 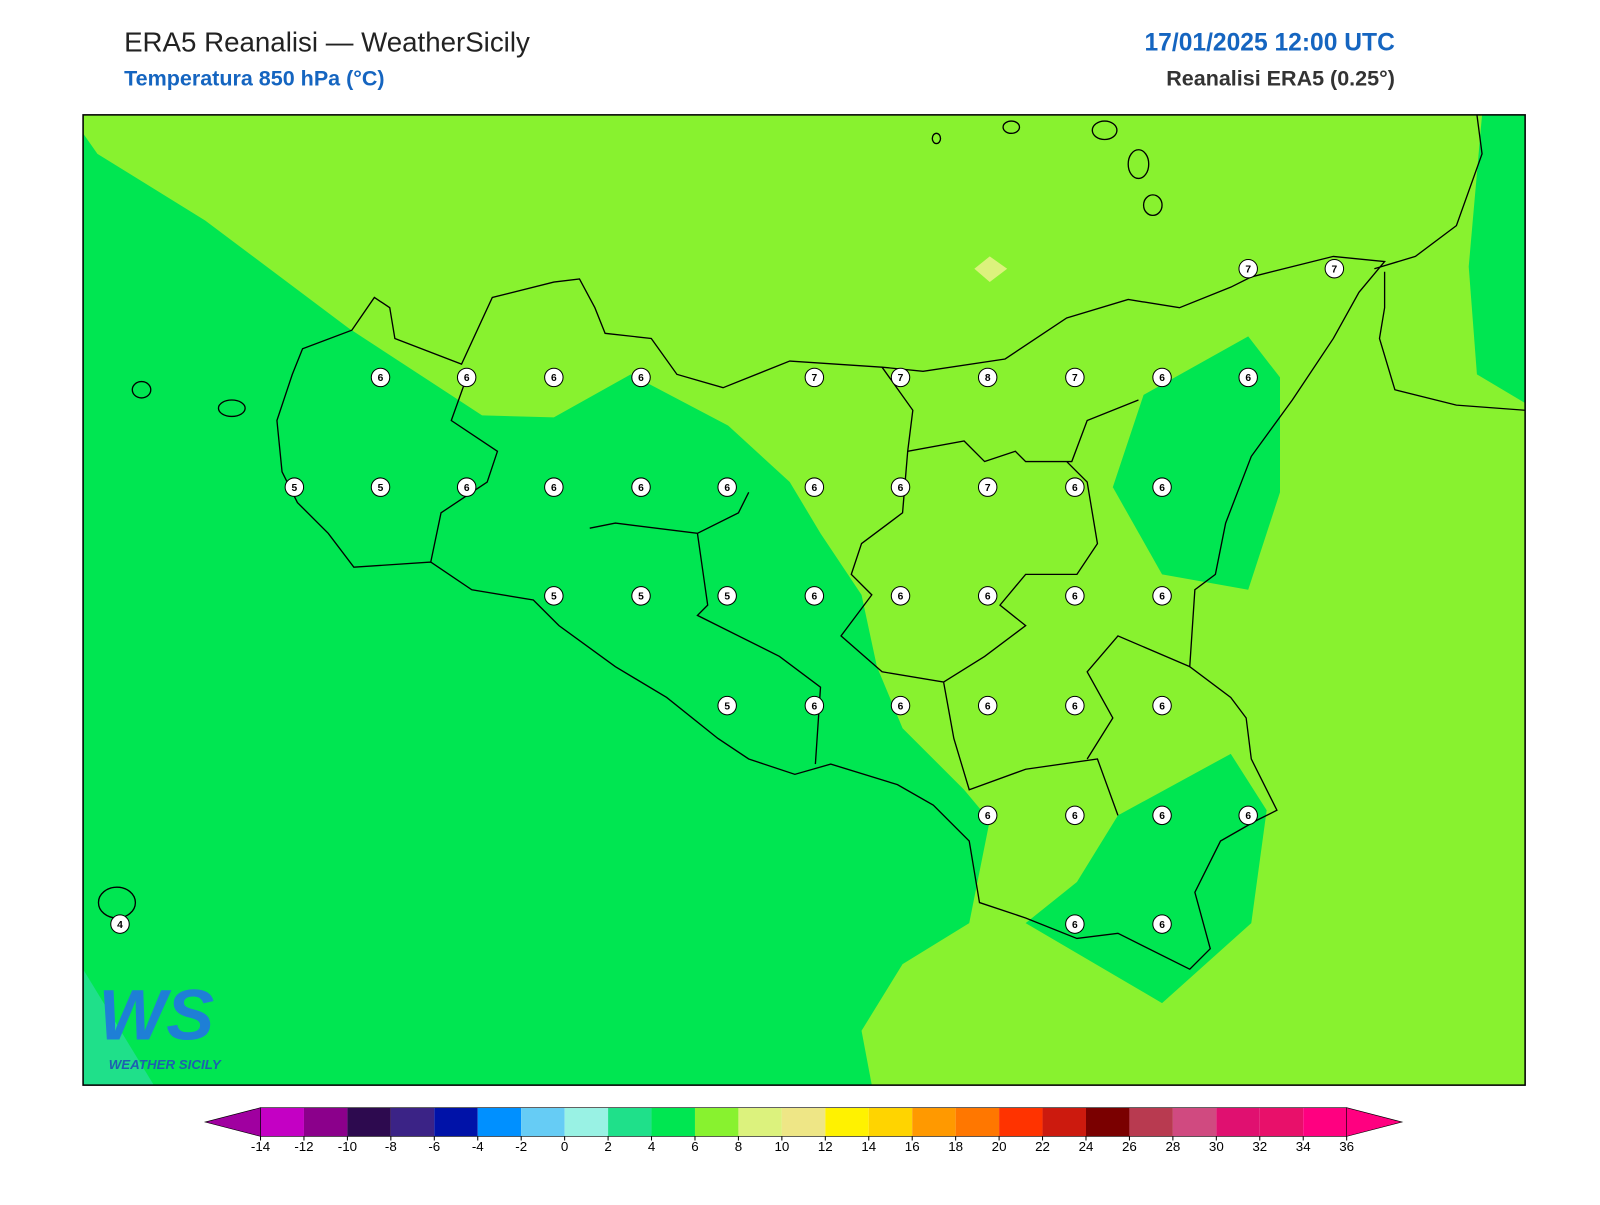 I want to click on colorbar-tick-label: 18, so click(x=955, y=1146).